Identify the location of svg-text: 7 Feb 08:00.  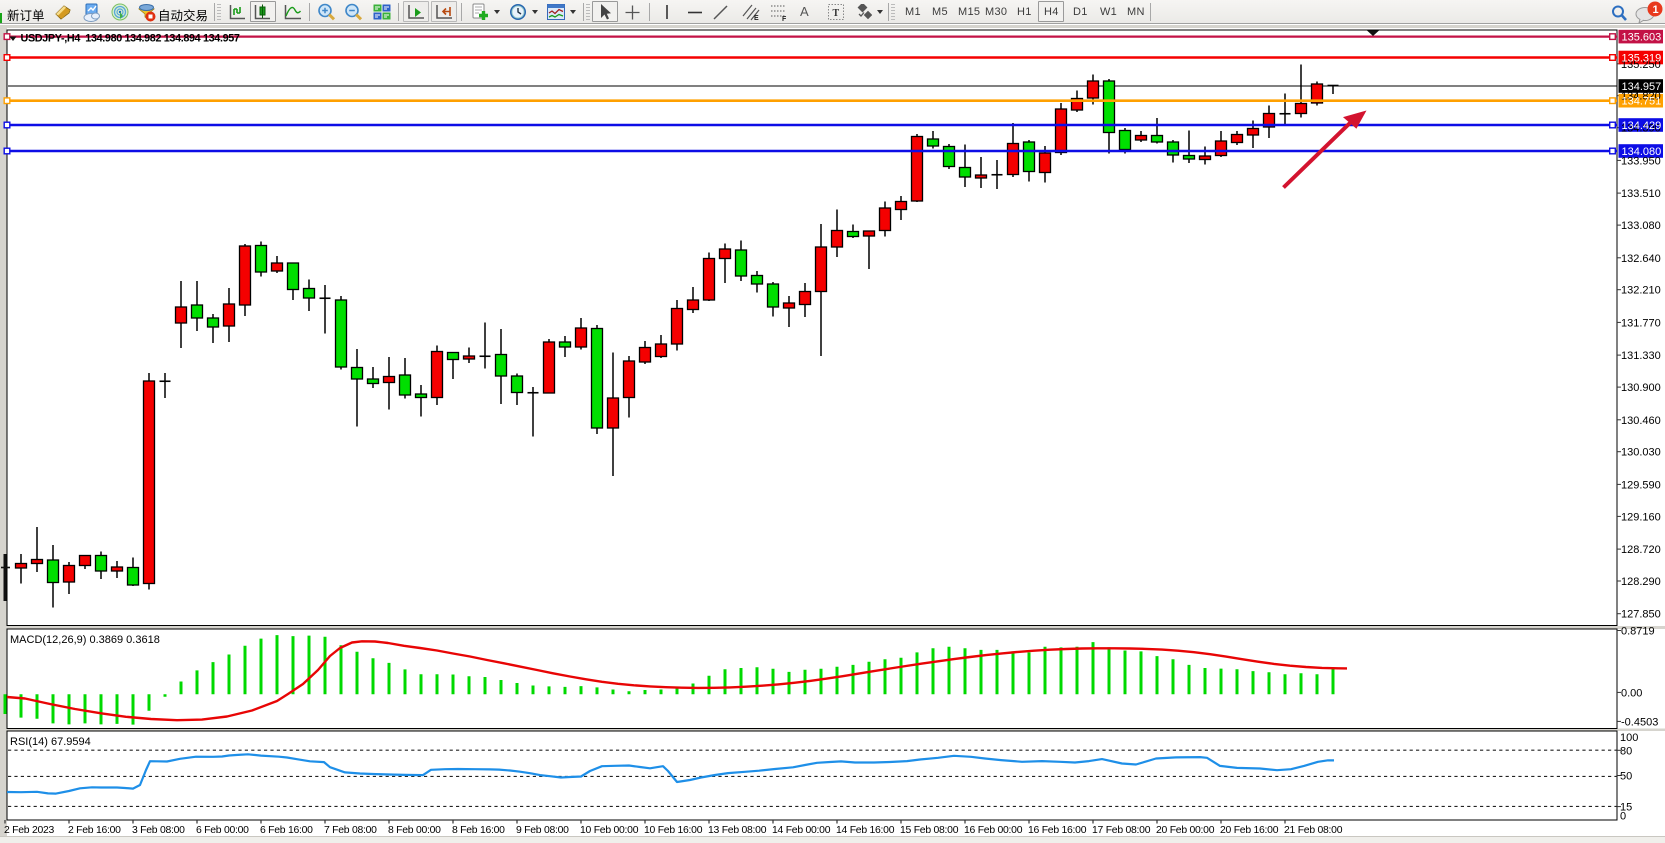
(350, 830).